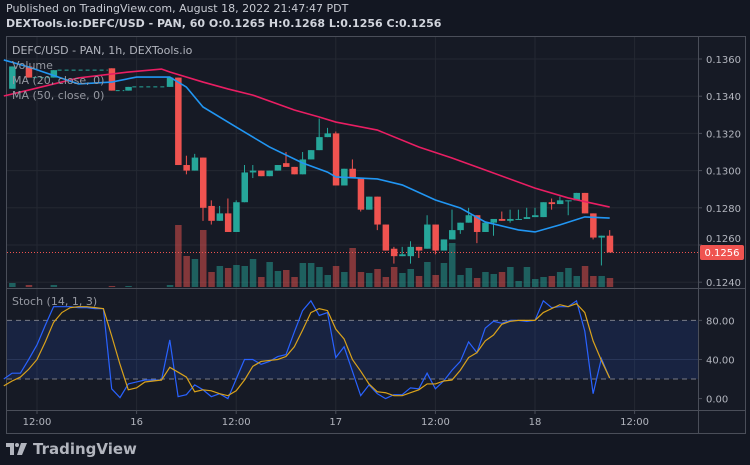 Image resolution: width=750 pixels, height=465 pixels. I want to click on ohlc-values: O:0.1265 H:0.1268 L:0.1256 C:0.1256, so click(325, 23).